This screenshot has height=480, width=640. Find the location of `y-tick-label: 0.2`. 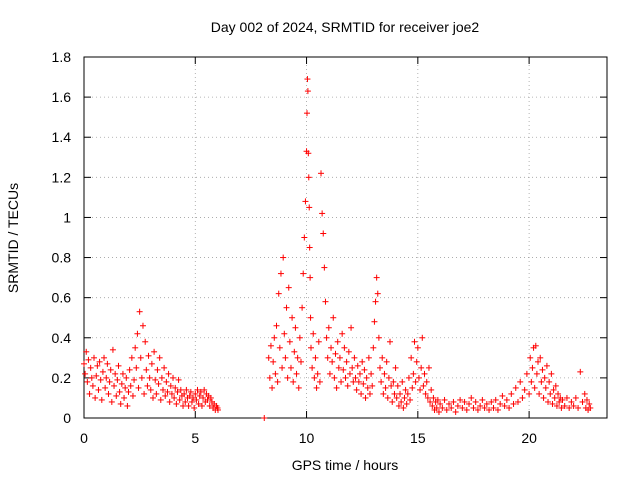

y-tick-label: 0.2 is located at coordinates (62, 378).